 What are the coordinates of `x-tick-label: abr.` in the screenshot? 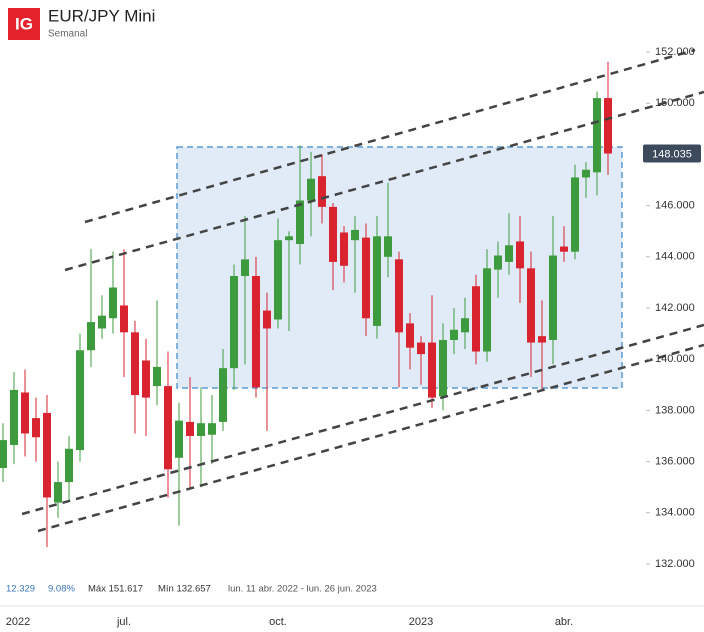 It's located at (564, 622).